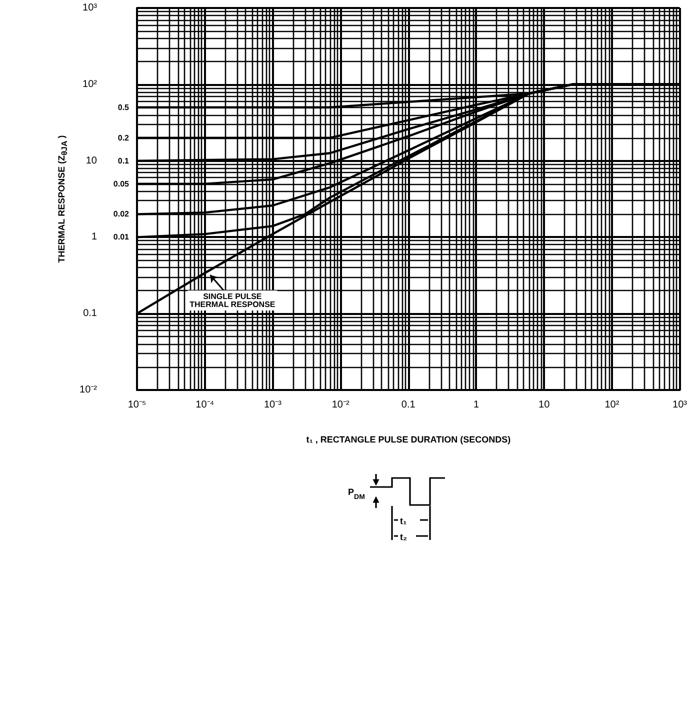 The height and width of the screenshot is (724, 690). I want to click on x-tick-label: 1, so click(476, 405).